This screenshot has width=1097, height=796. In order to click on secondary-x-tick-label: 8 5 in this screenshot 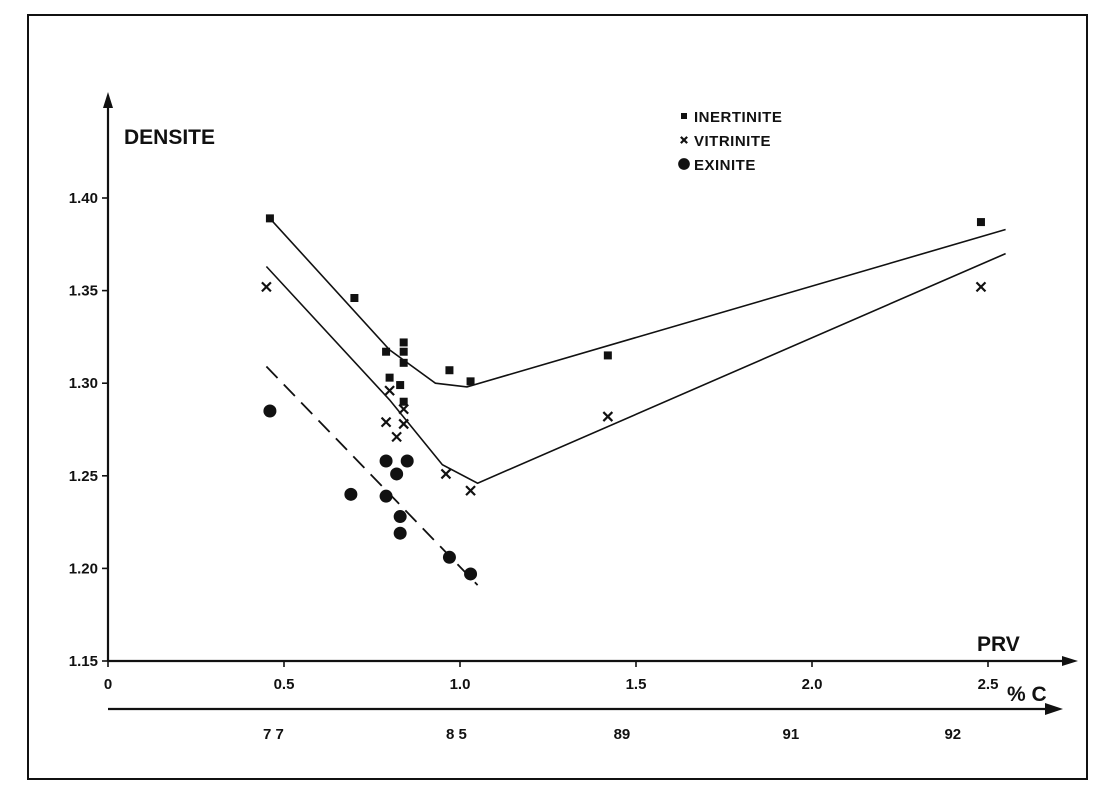, I will do `click(456, 734)`.